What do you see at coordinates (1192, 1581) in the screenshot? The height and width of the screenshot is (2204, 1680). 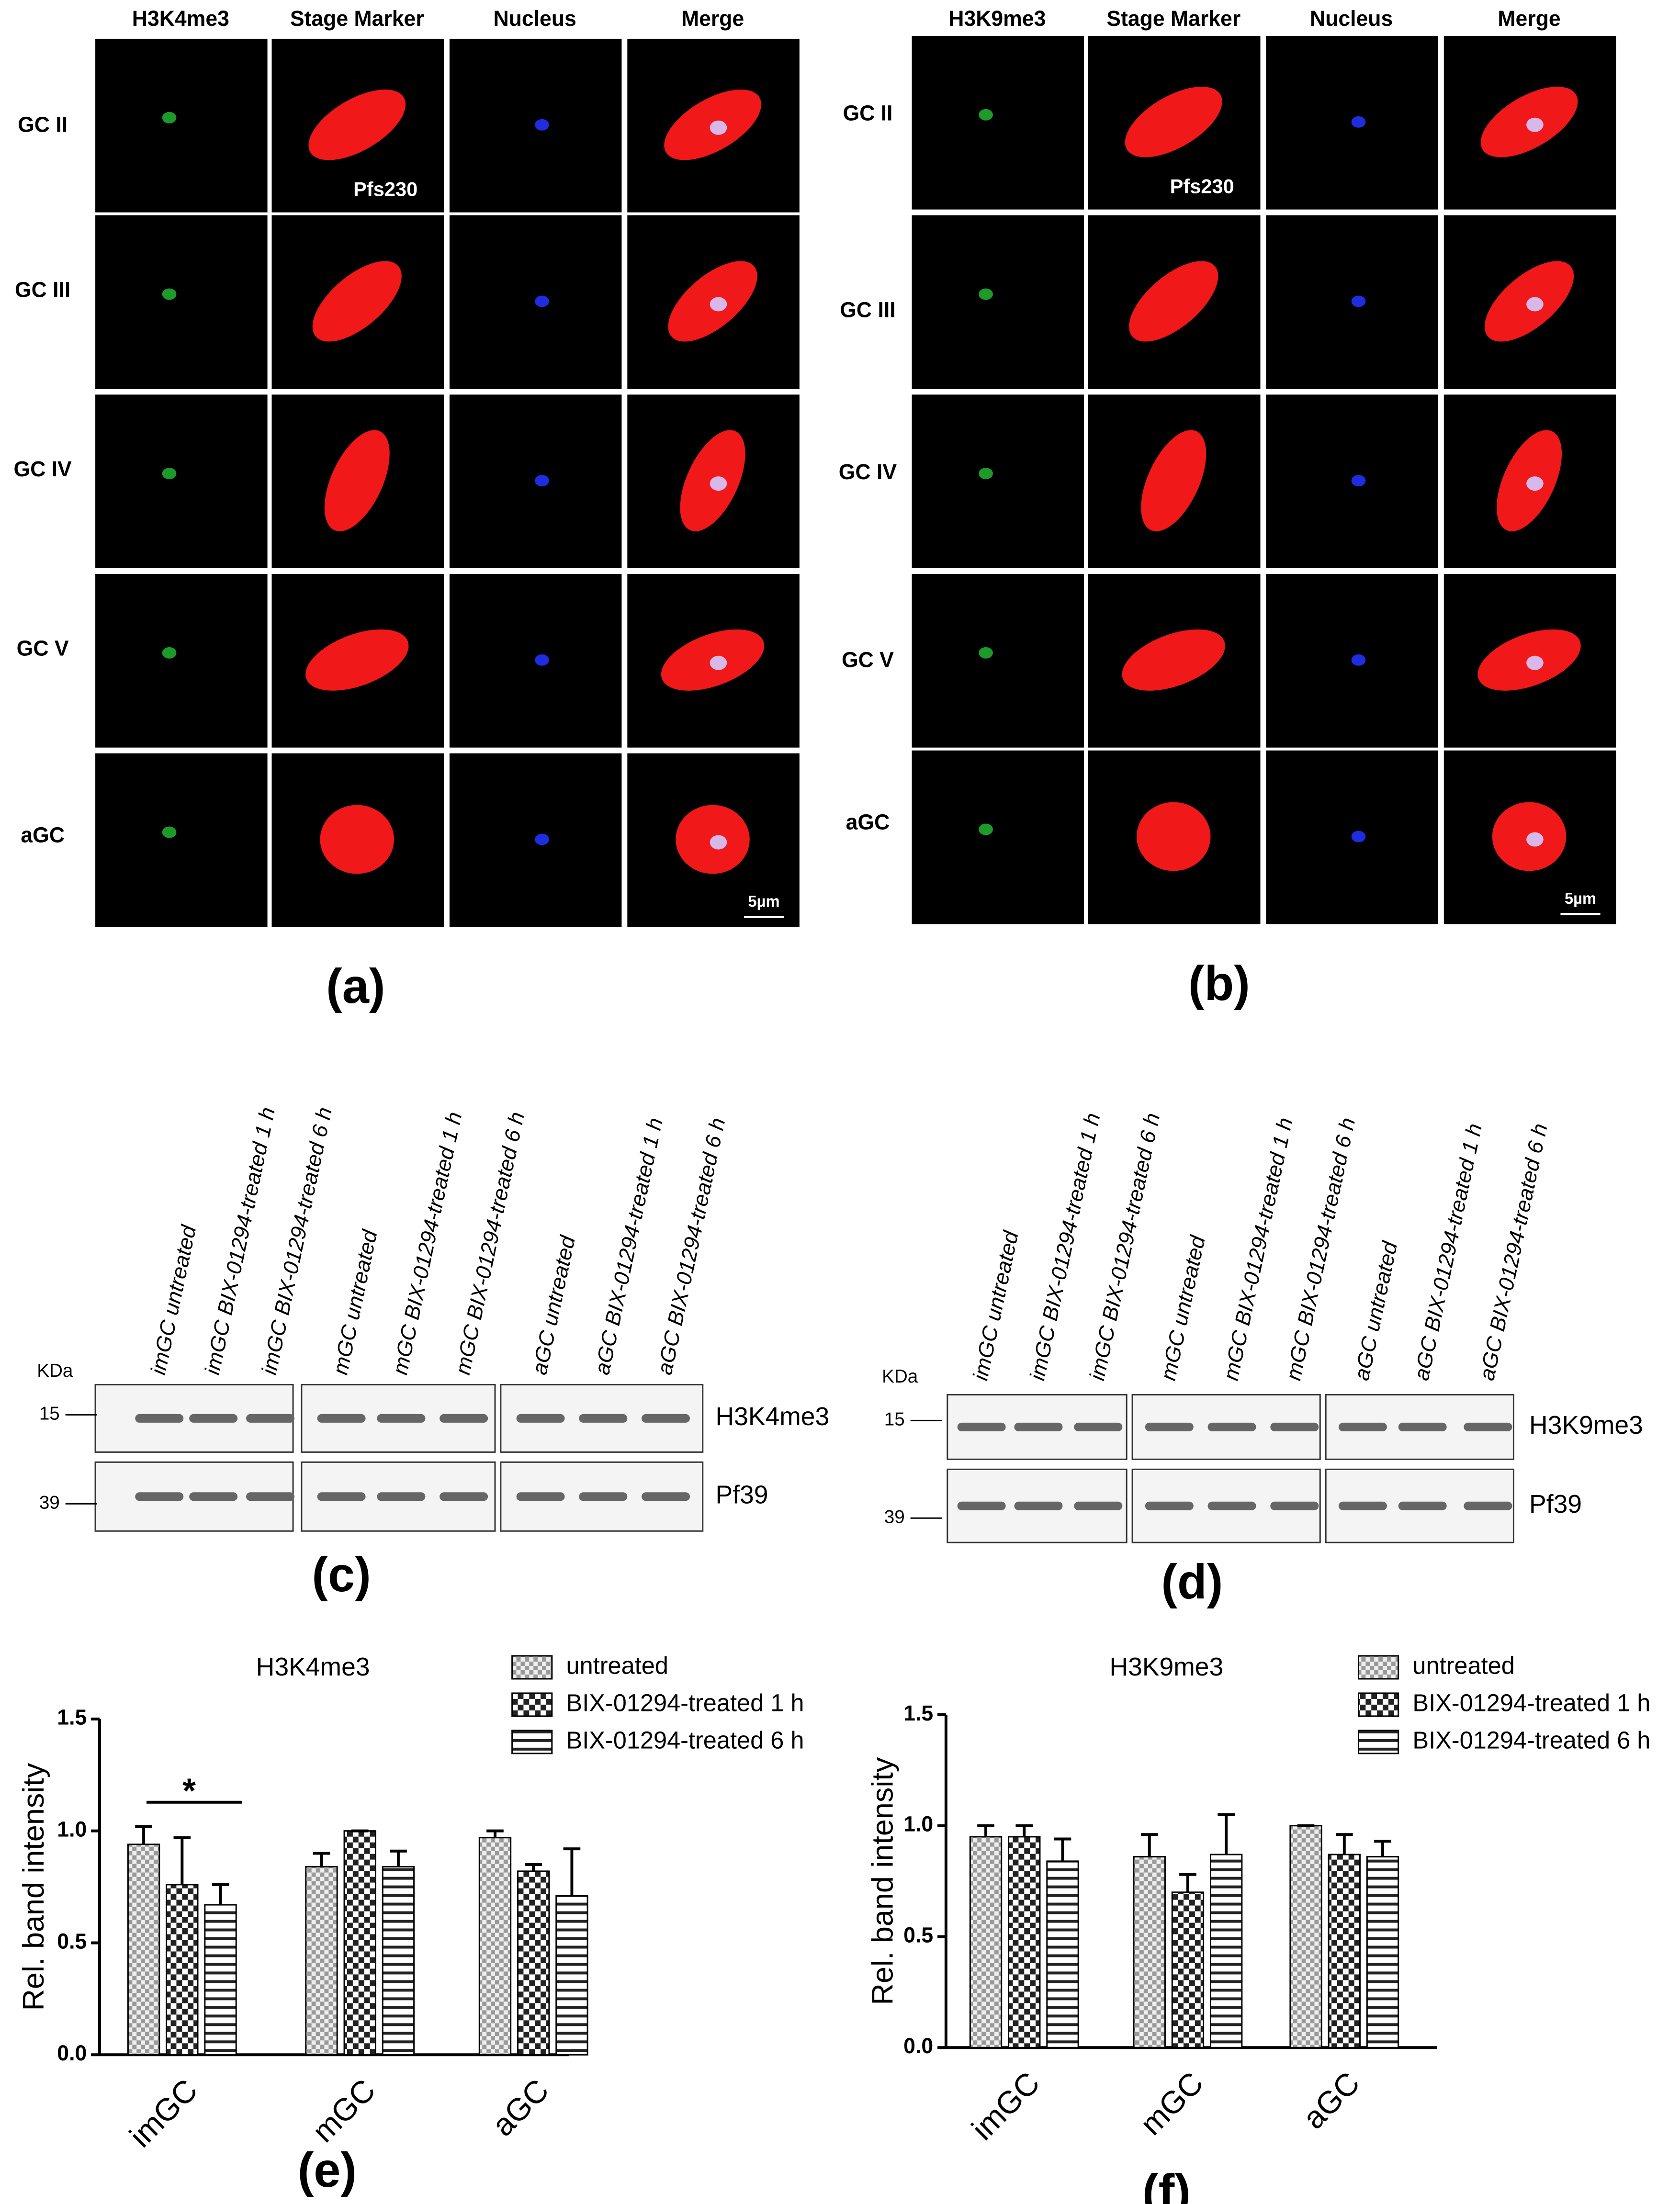 I see `panel-label: (d)` at bounding box center [1192, 1581].